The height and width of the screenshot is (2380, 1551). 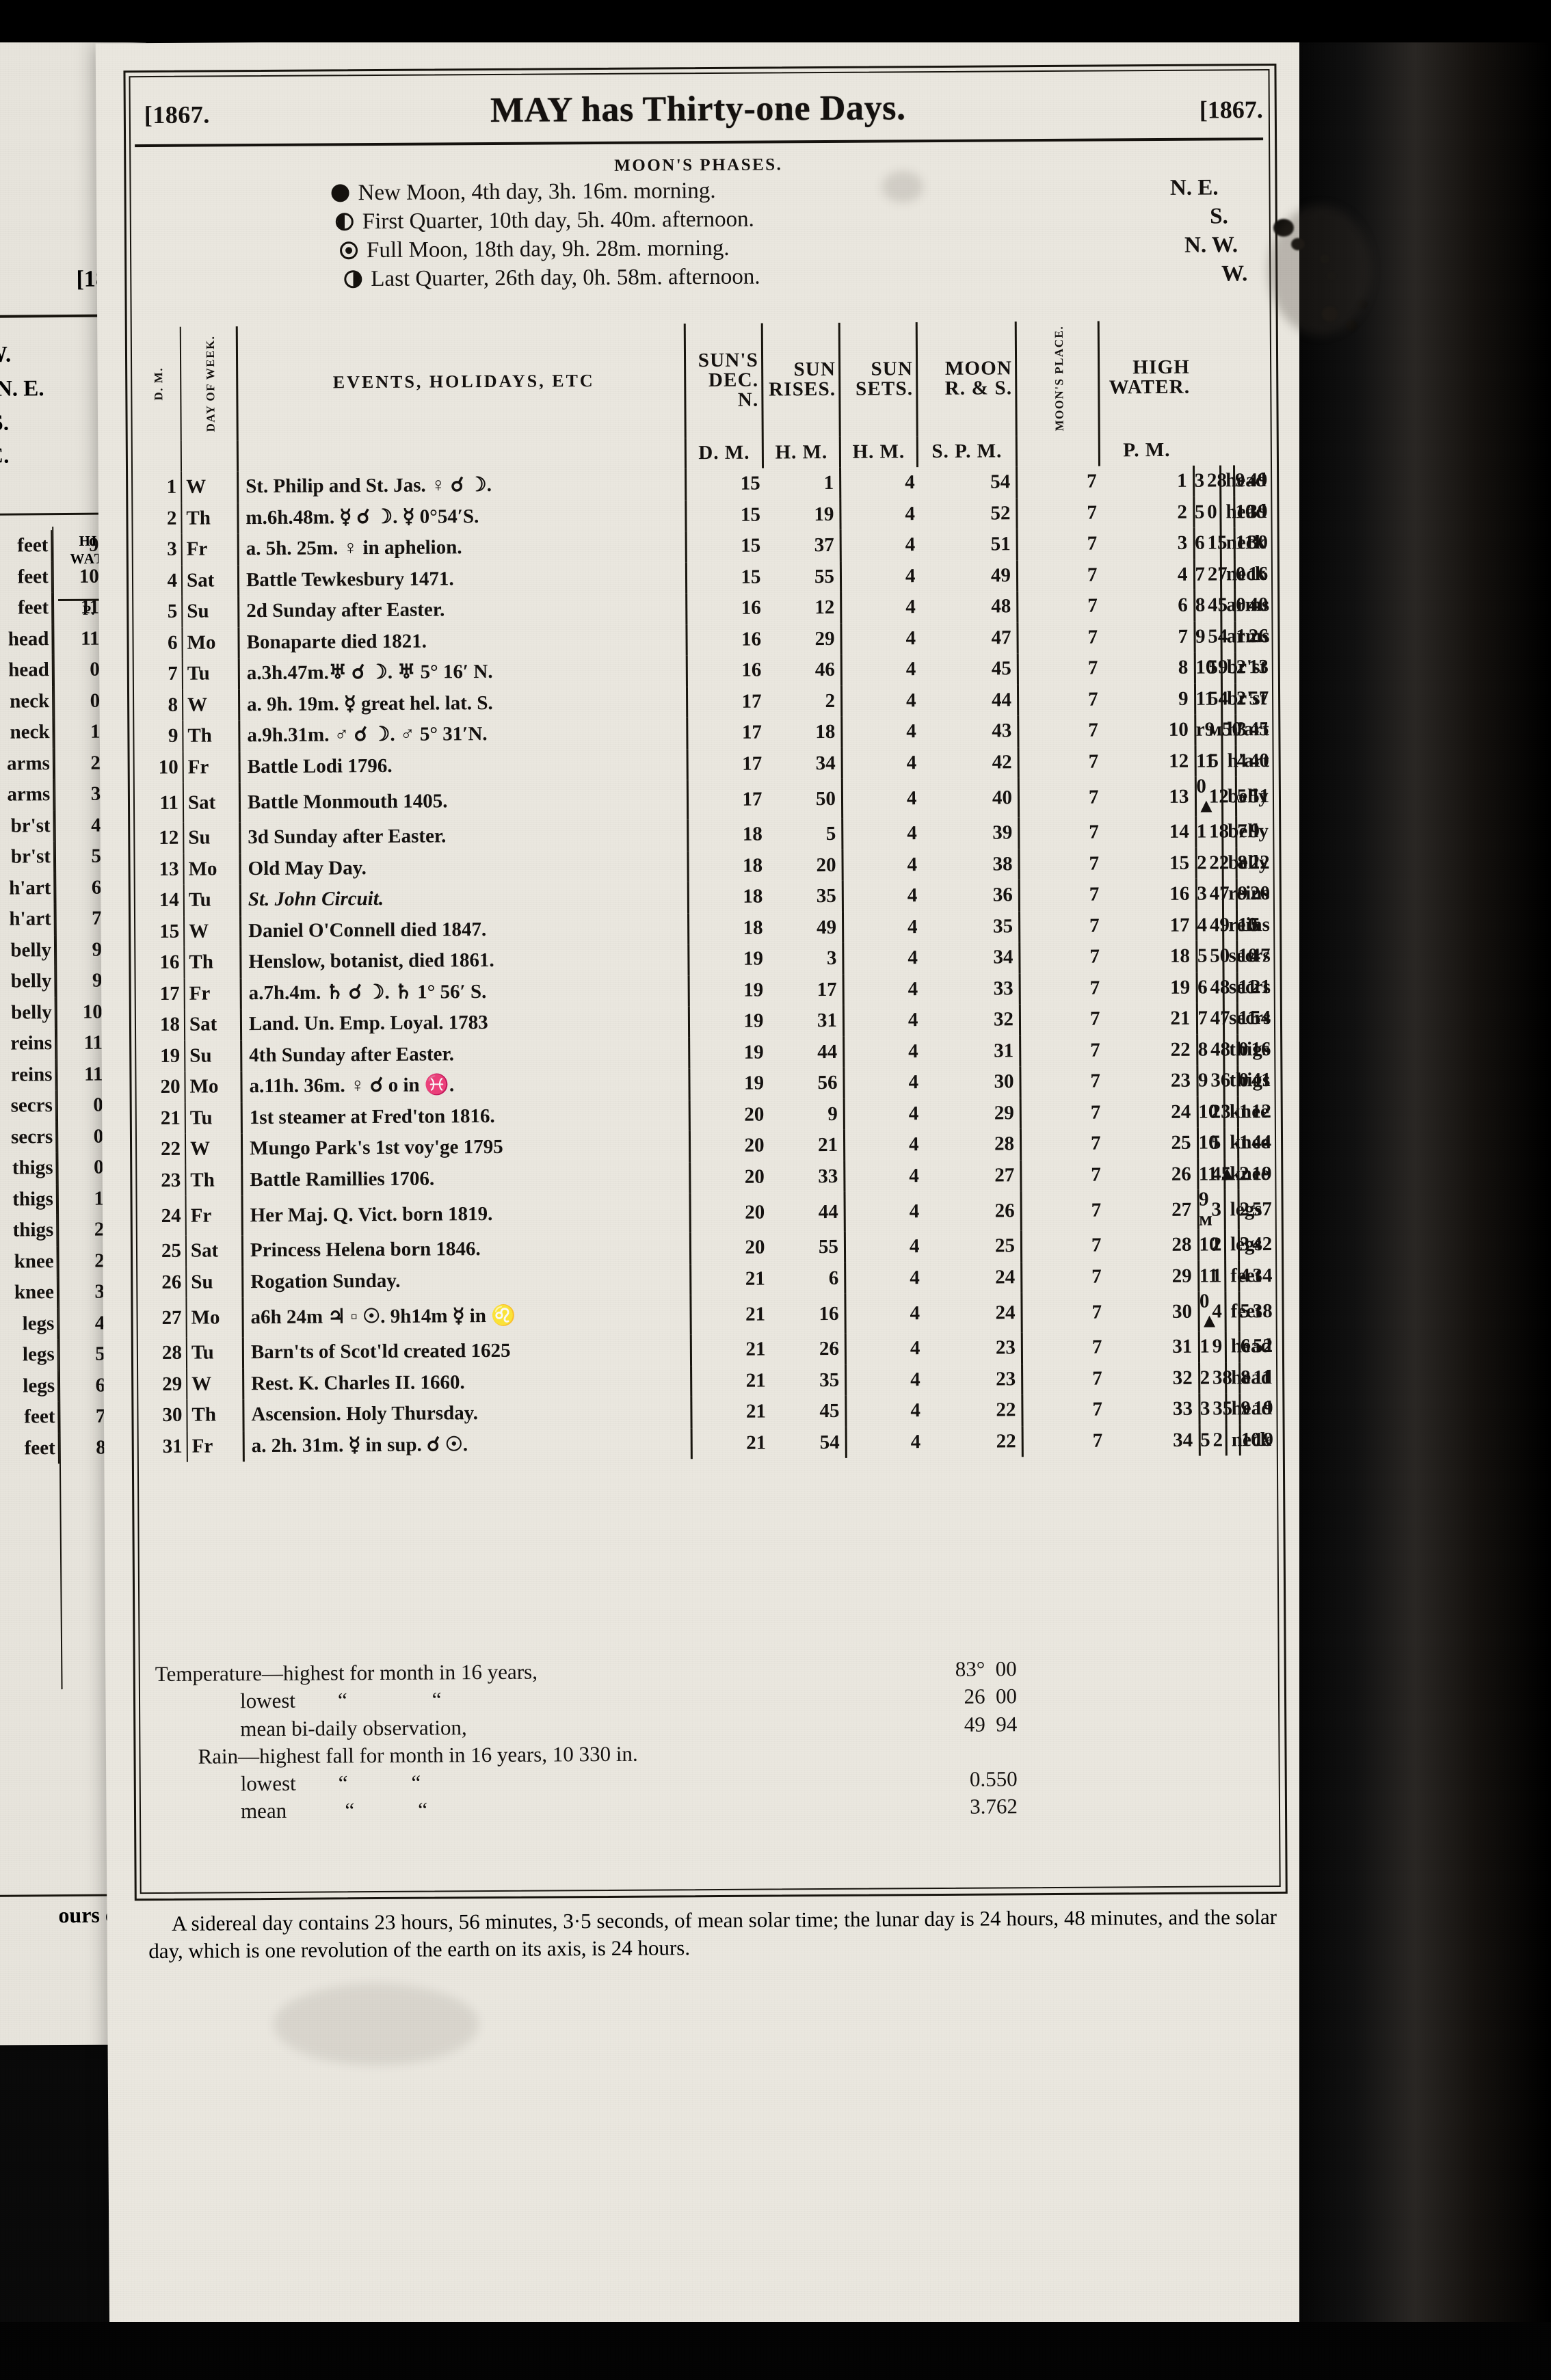 What do you see at coordinates (82, 1230) in the screenshot?
I see `left-cell-hour: 2` at bounding box center [82, 1230].